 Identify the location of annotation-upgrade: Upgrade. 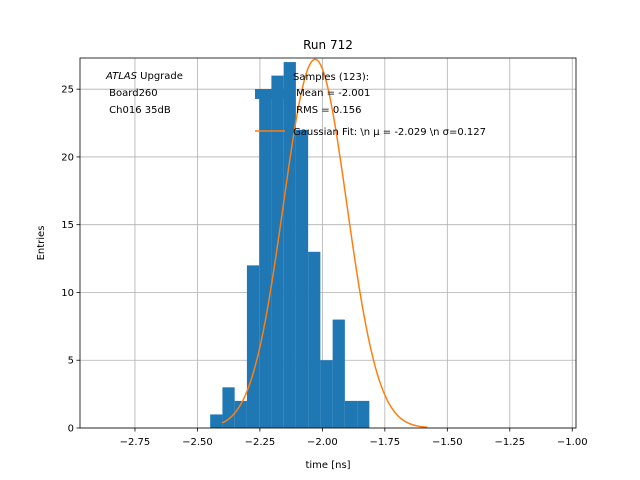
(160, 76).